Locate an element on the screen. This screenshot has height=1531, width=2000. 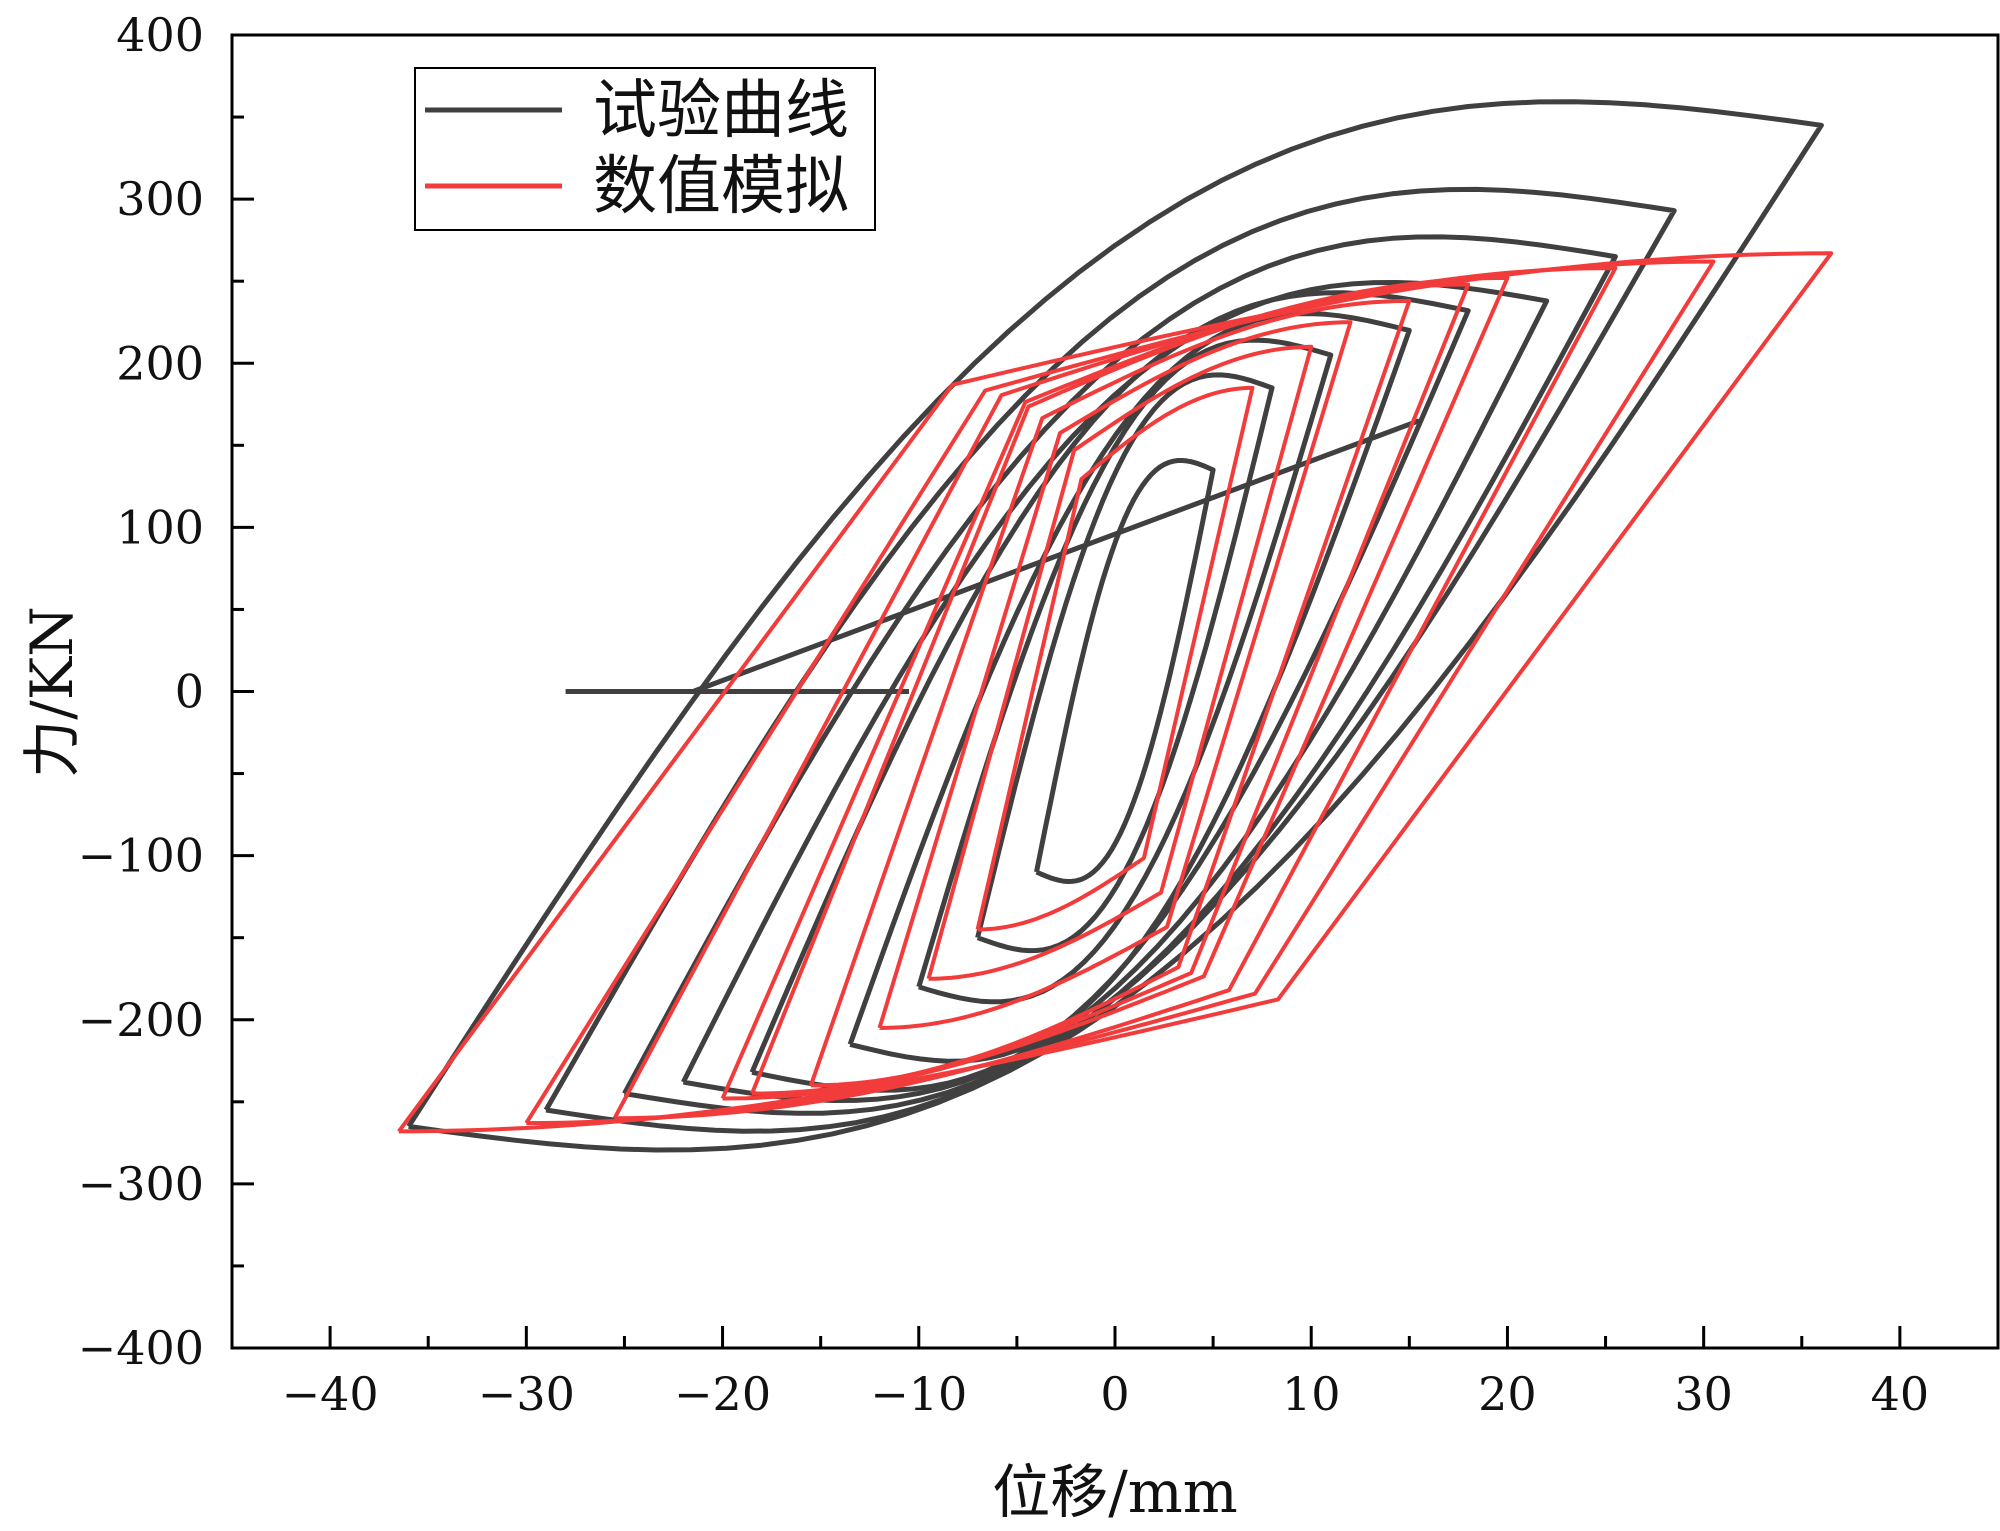
x-tick-label: −20 is located at coordinates (722, 1394).